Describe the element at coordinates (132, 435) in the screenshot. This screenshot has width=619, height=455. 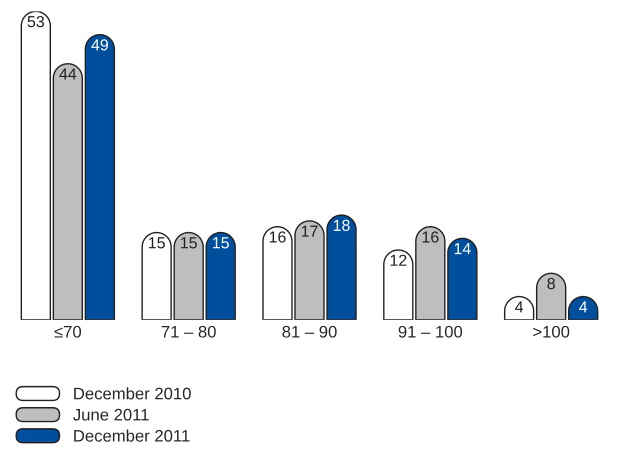
I see `legend-label: December 2011` at that location.